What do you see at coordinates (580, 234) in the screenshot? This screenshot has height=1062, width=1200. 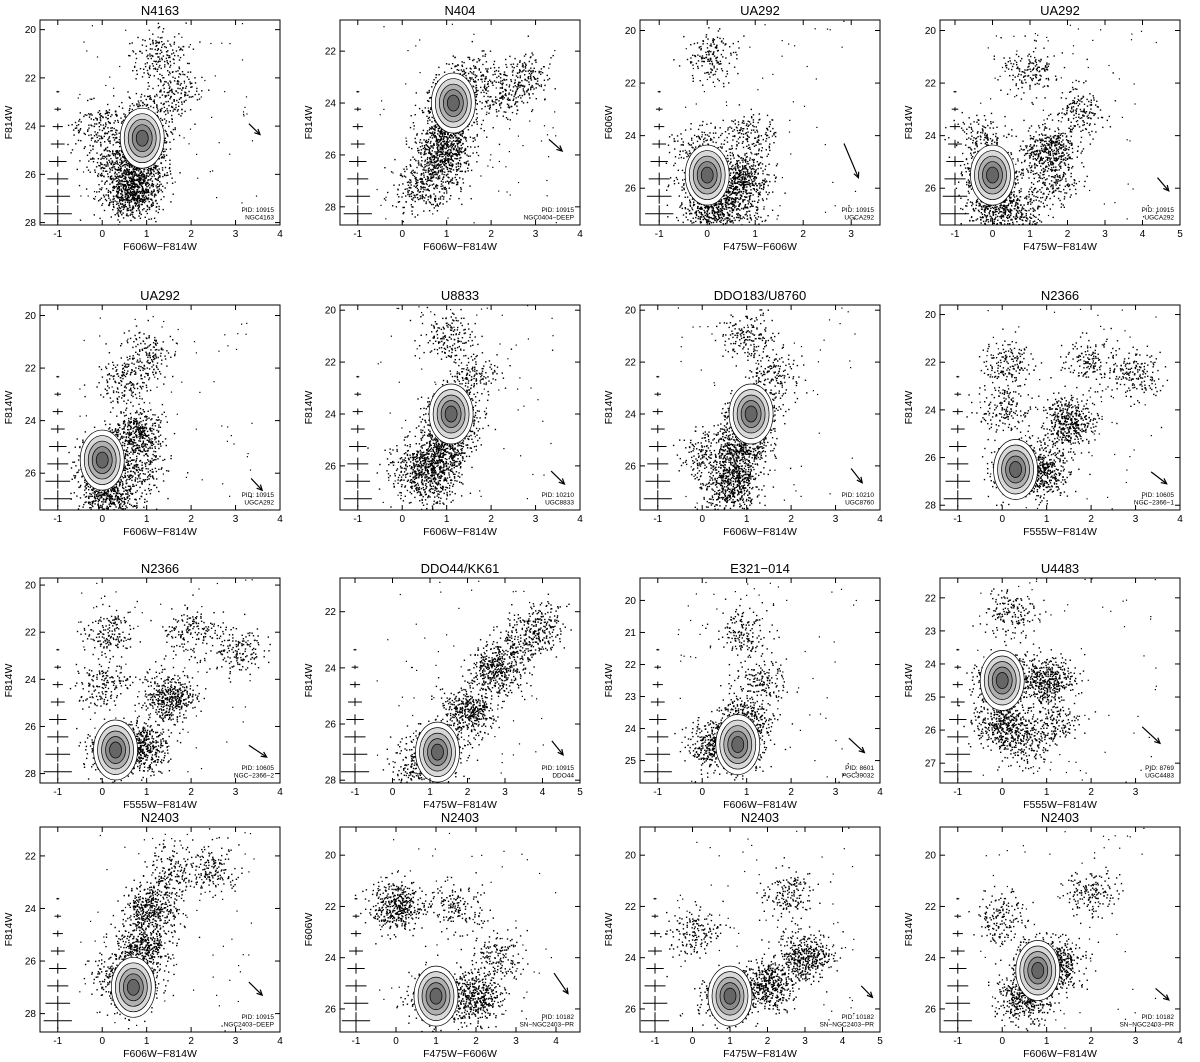 I see `x-tick-label: 4` at bounding box center [580, 234].